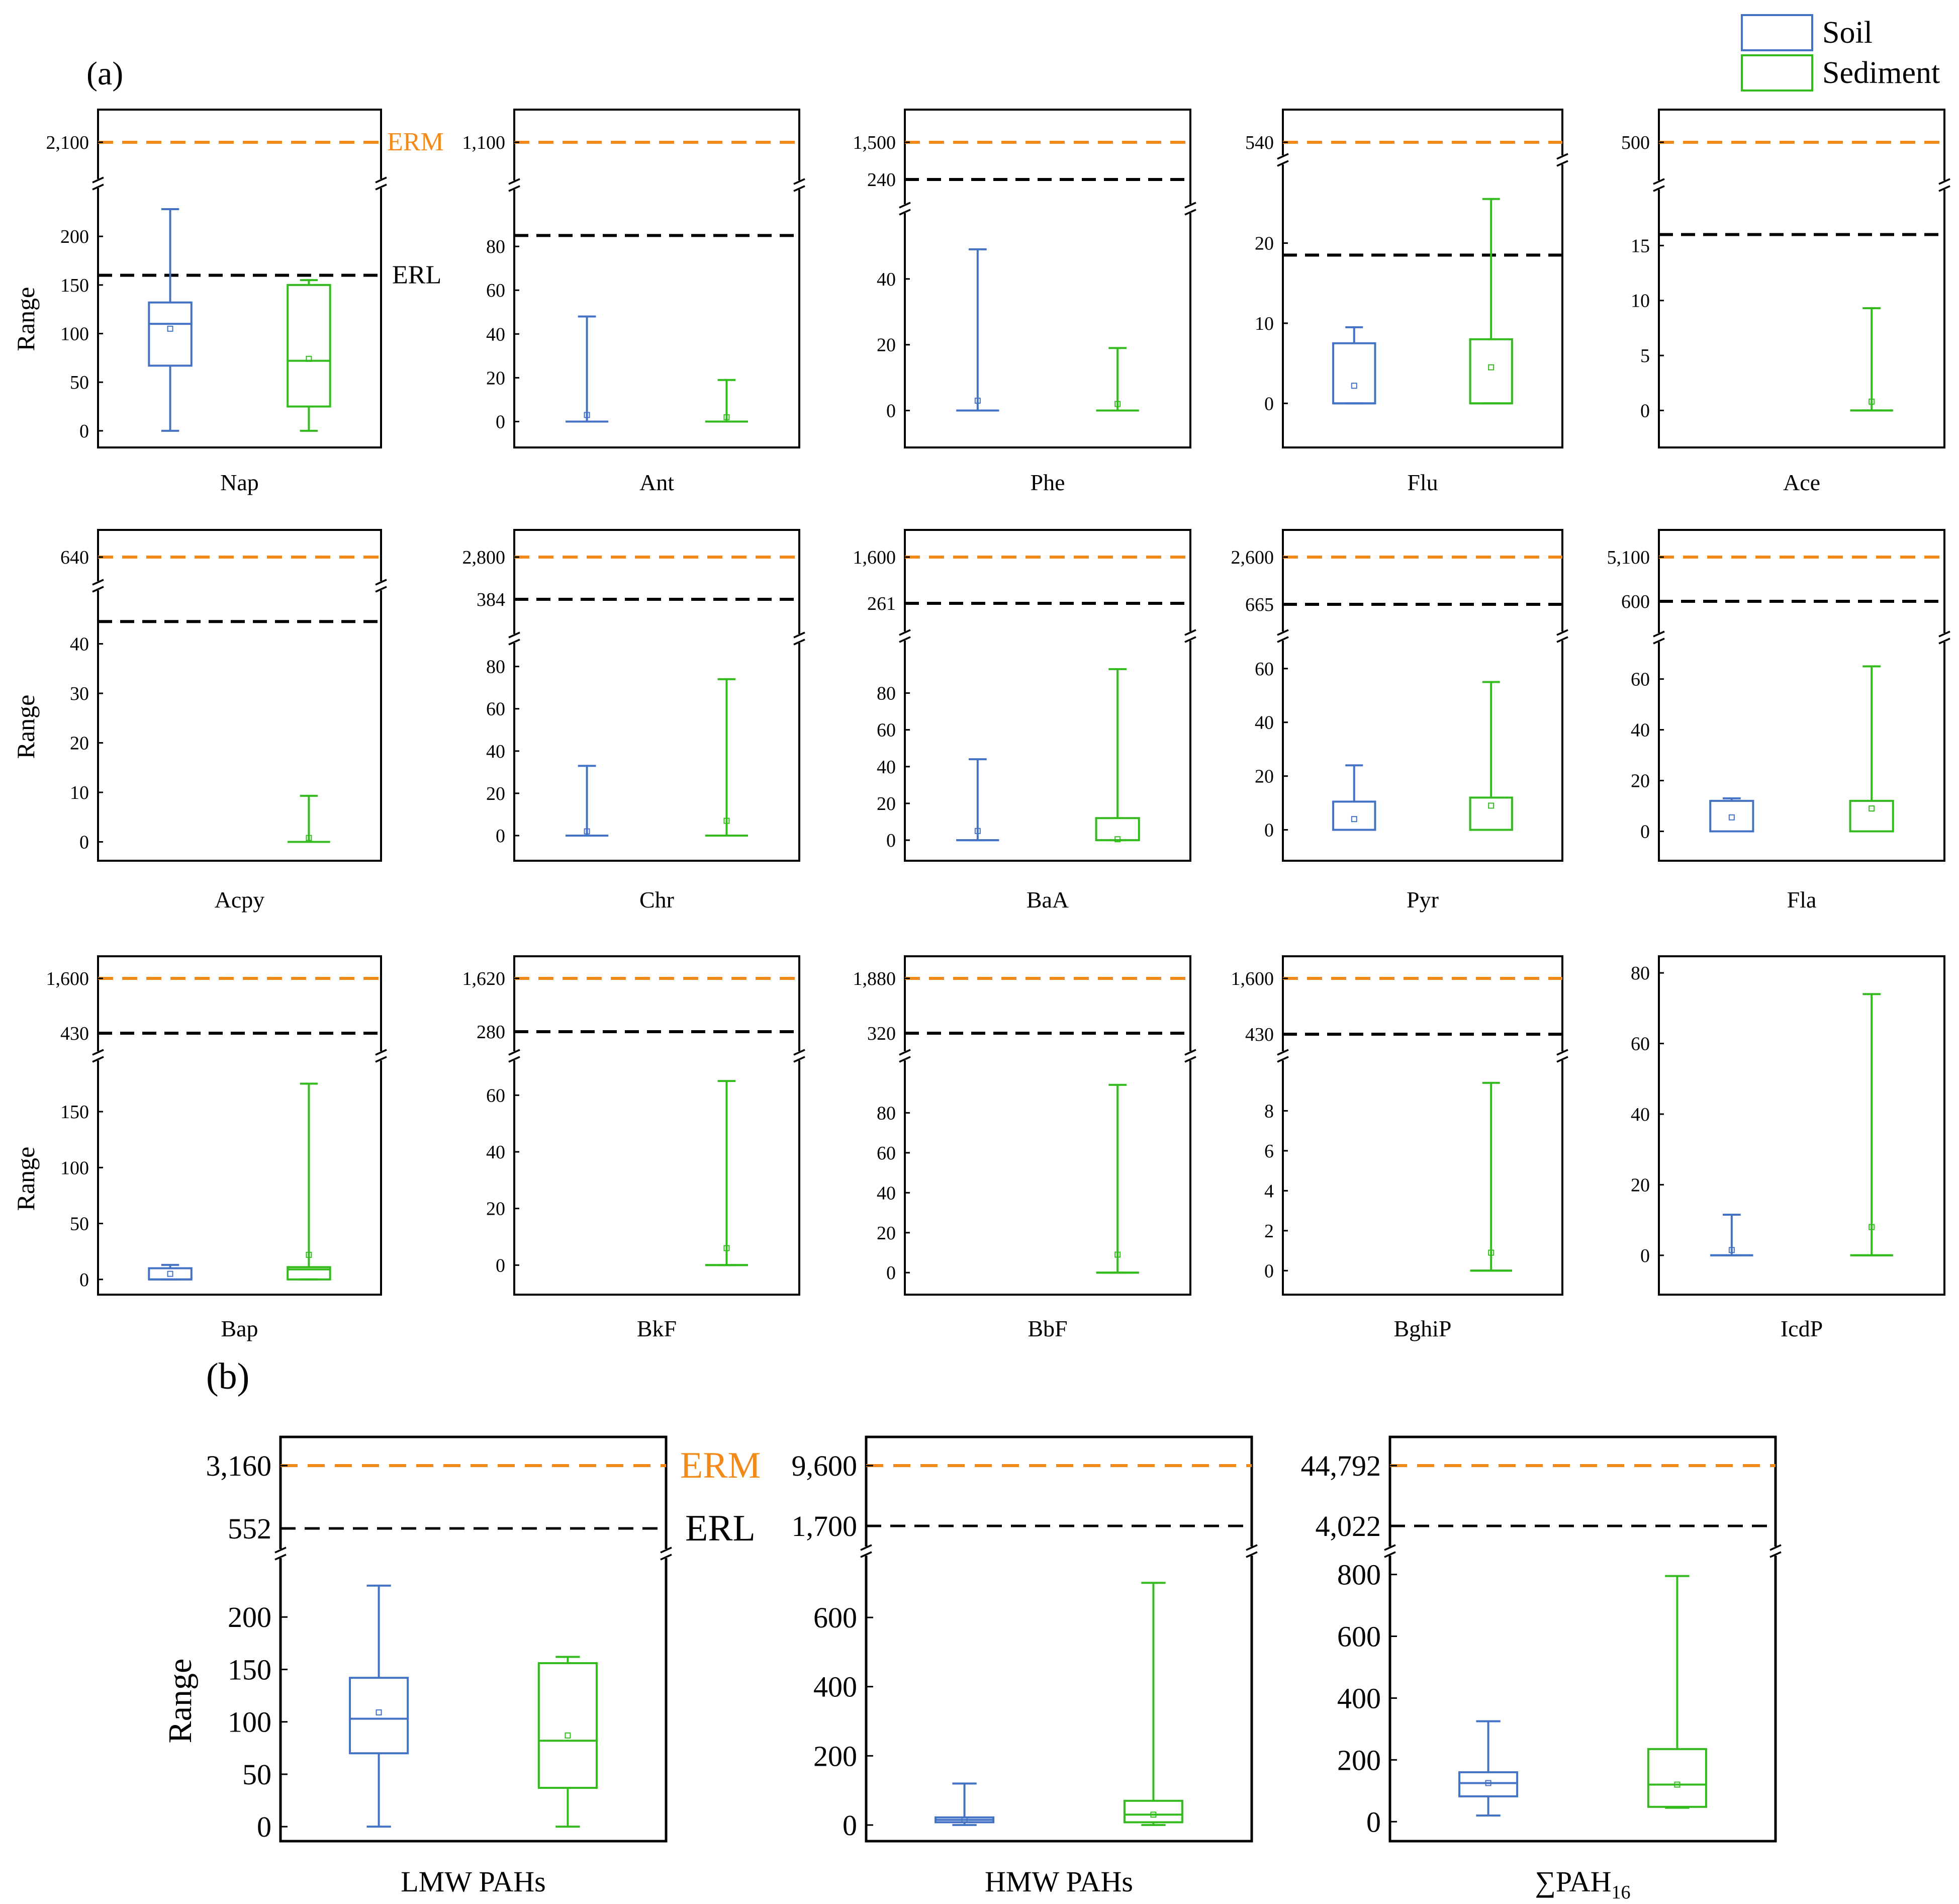  I want to click on panel-name: Bap, so click(240, 1329).